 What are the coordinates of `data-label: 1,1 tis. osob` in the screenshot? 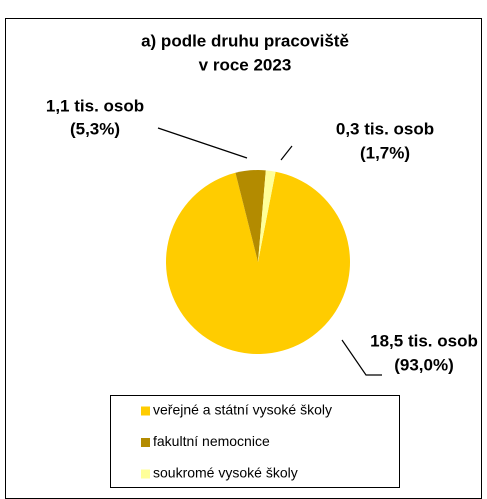 It's located at (95, 105).